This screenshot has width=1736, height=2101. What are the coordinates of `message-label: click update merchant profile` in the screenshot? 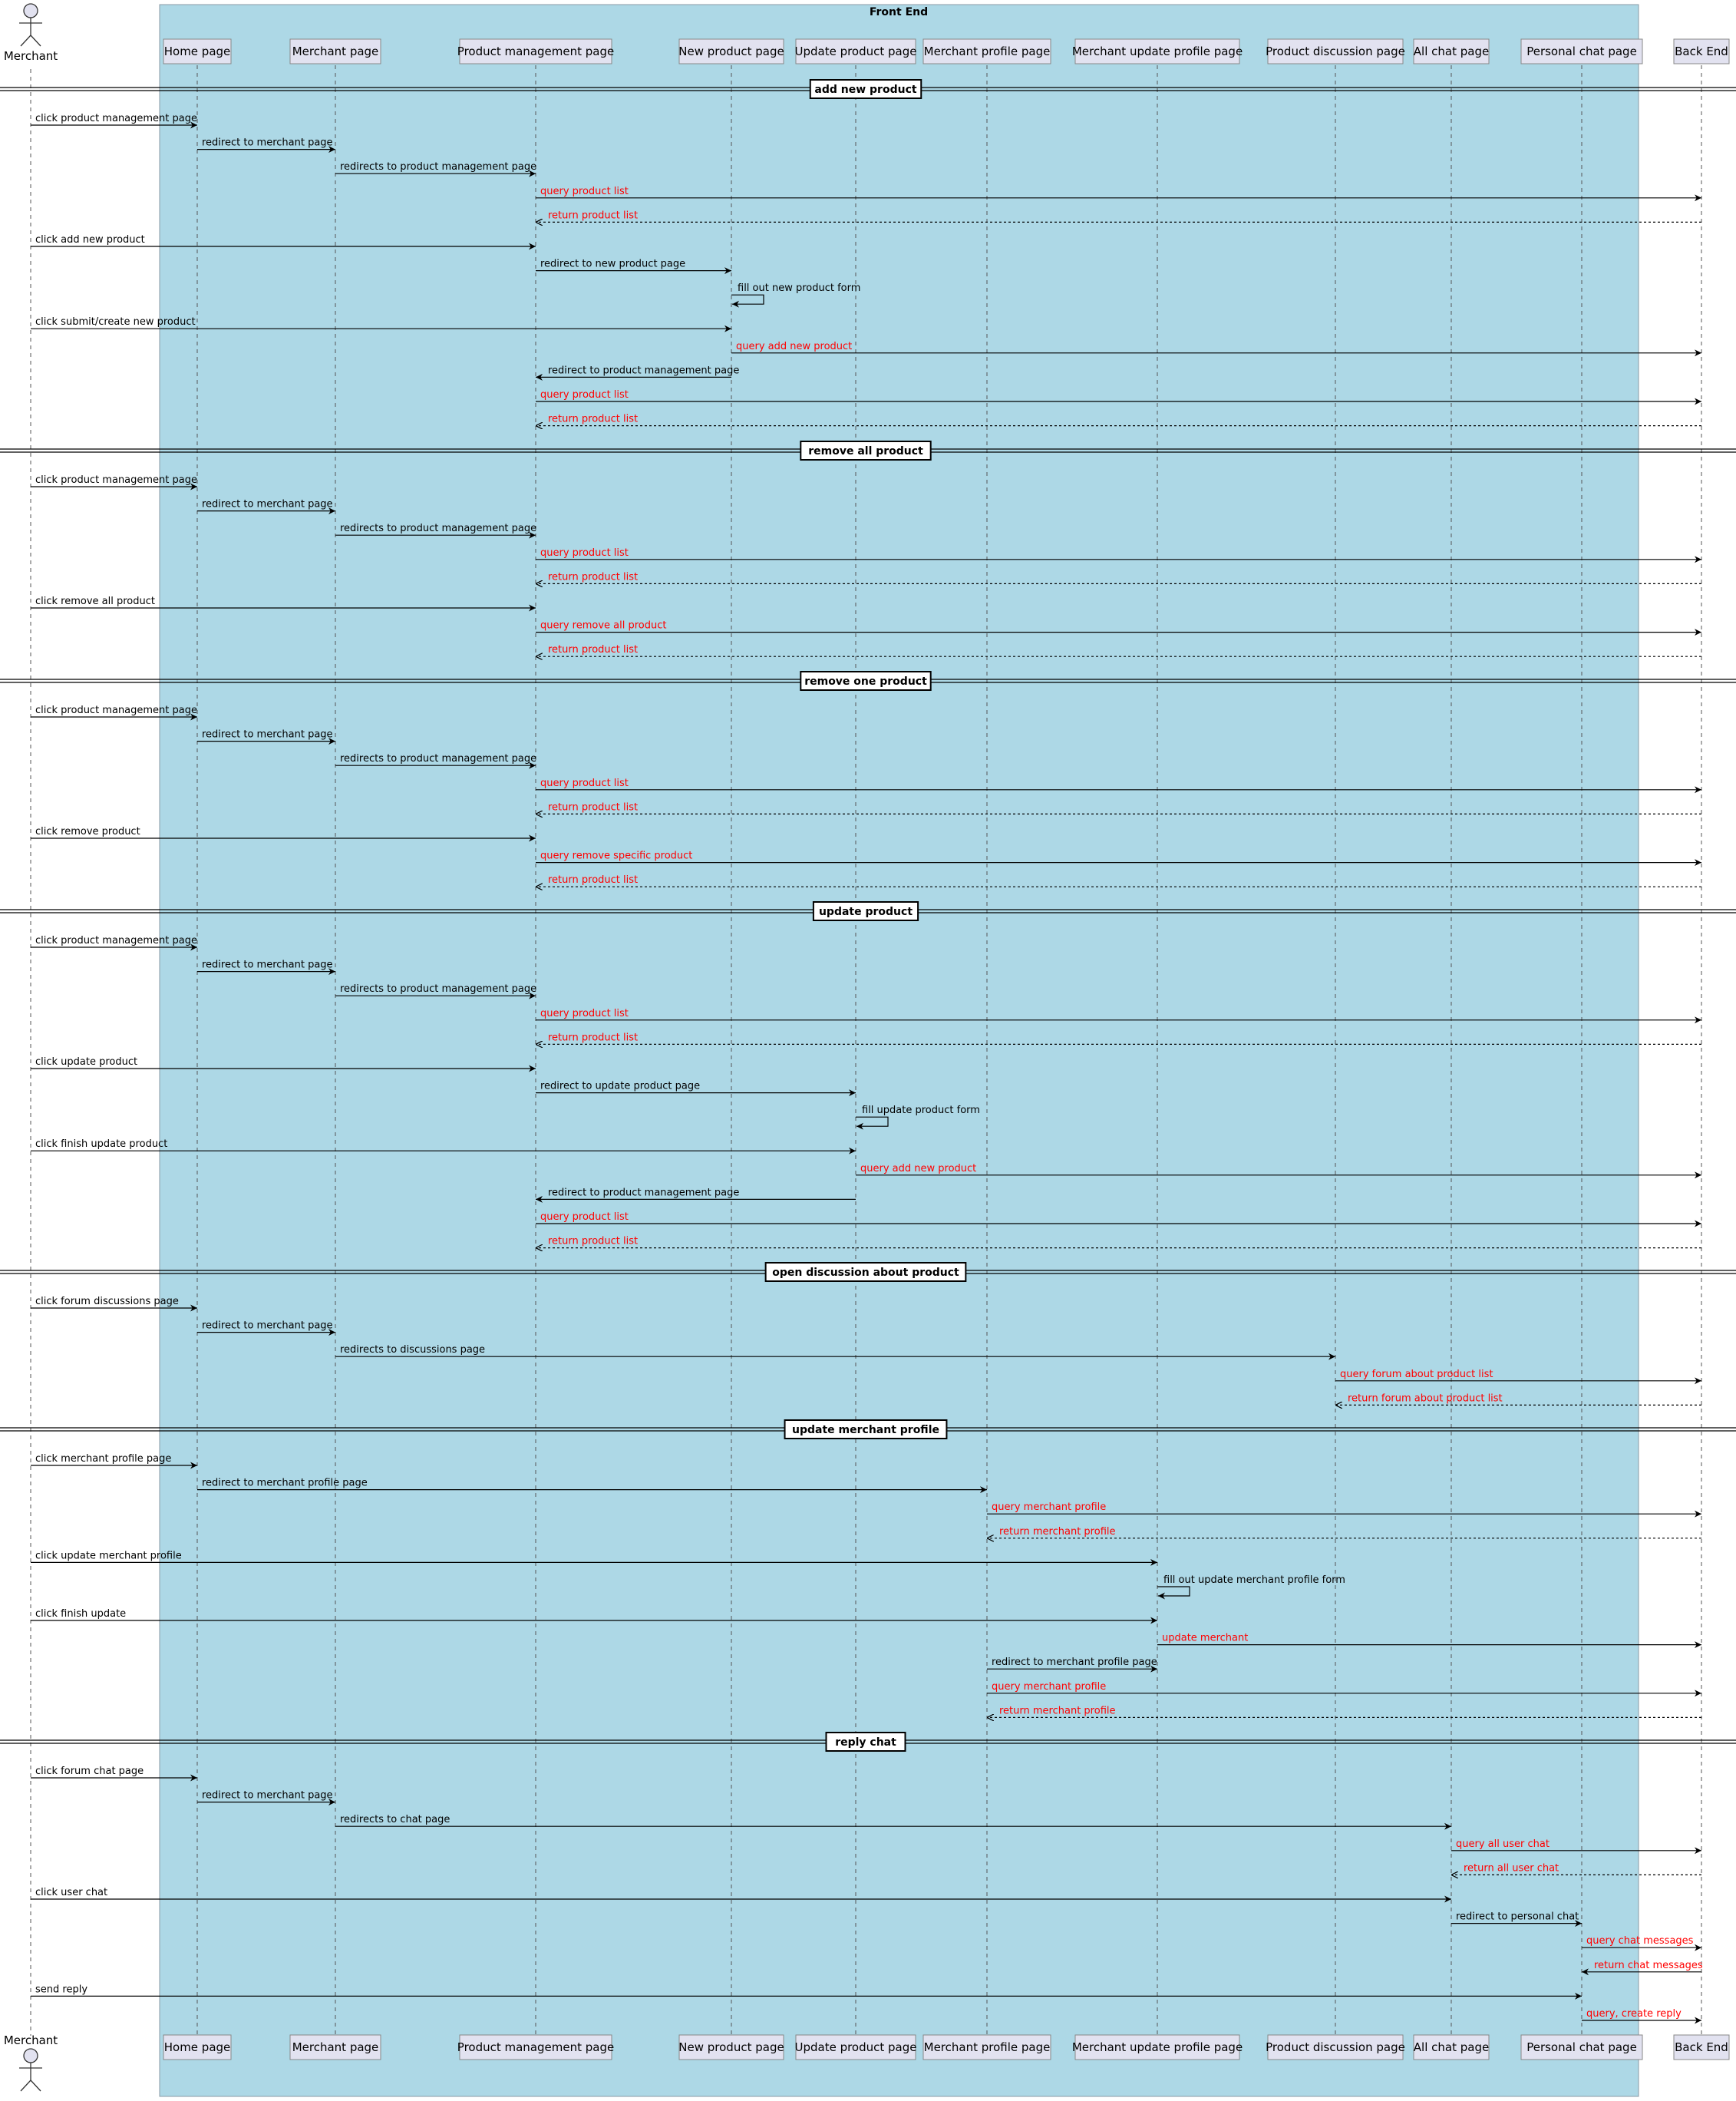 It's located at (108, 1555).